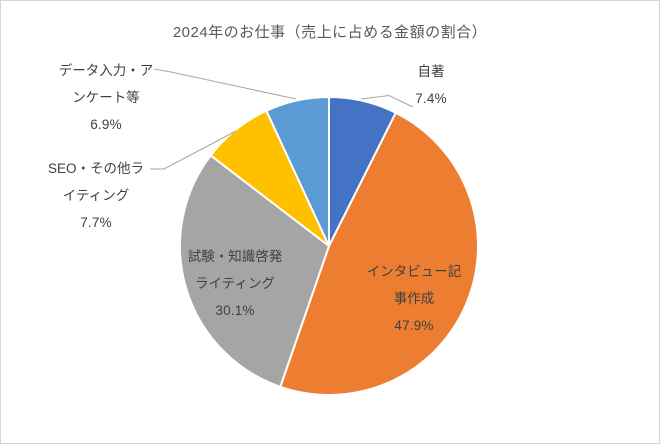 This screenshot has height=444, width=660. Describe the element at coordinates (106, 124) in the screenshot. I see `label-value: 6.9%` at that location.